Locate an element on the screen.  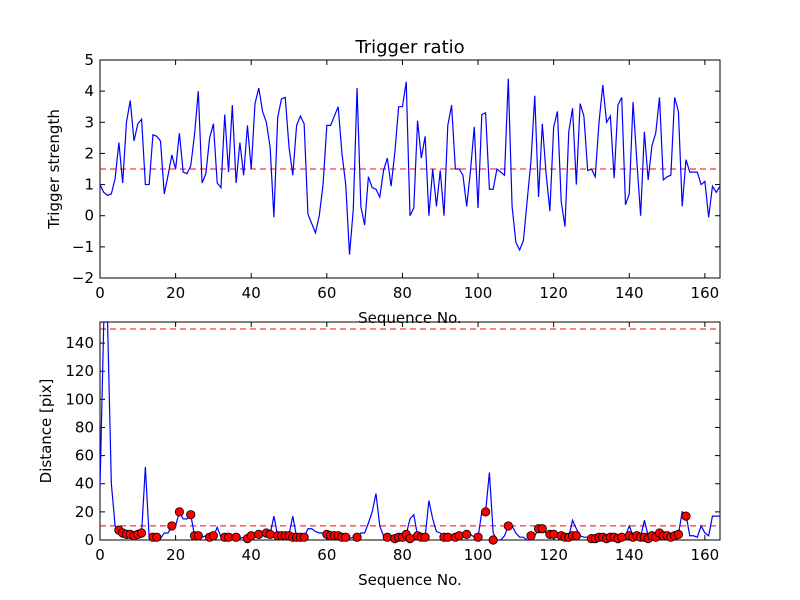
top-x-tick-label: 140 is located at coordinates (629, 293).